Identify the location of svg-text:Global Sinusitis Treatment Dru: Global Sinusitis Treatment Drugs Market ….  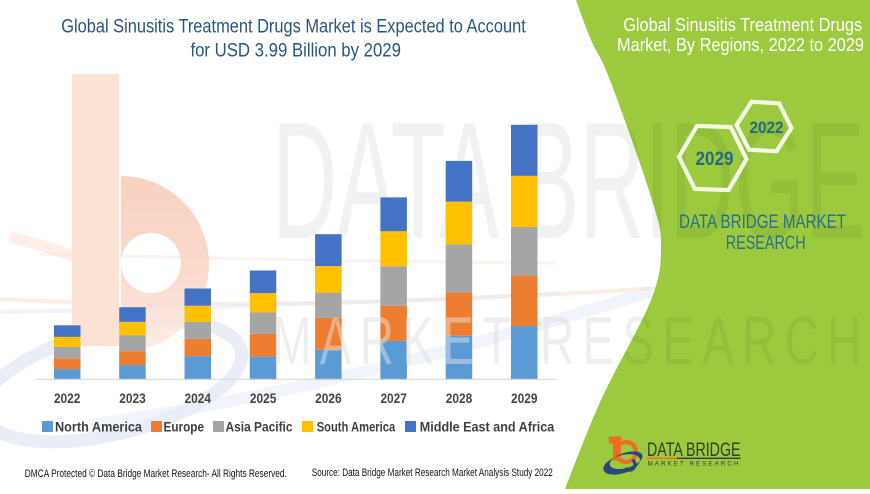
(293, 27).